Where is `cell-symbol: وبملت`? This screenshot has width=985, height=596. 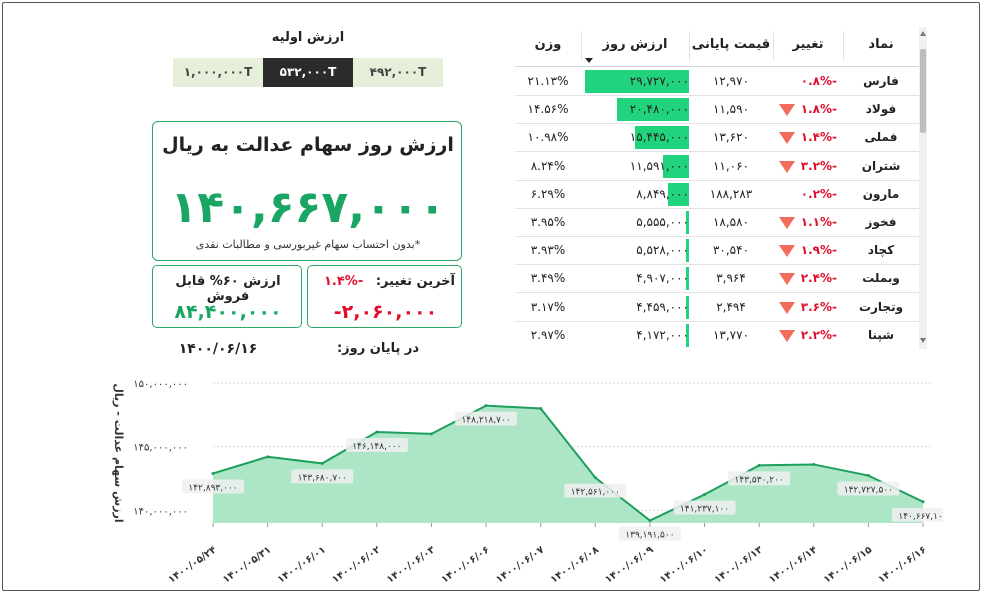 cell-symbol: وبملت is located at coordinates (881, 278).